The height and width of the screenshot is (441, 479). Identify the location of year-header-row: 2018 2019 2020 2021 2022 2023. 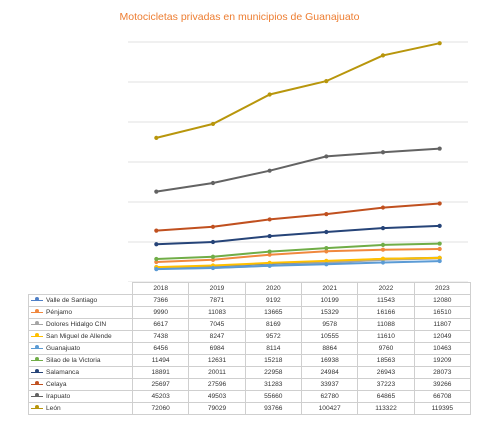
(250, 288).